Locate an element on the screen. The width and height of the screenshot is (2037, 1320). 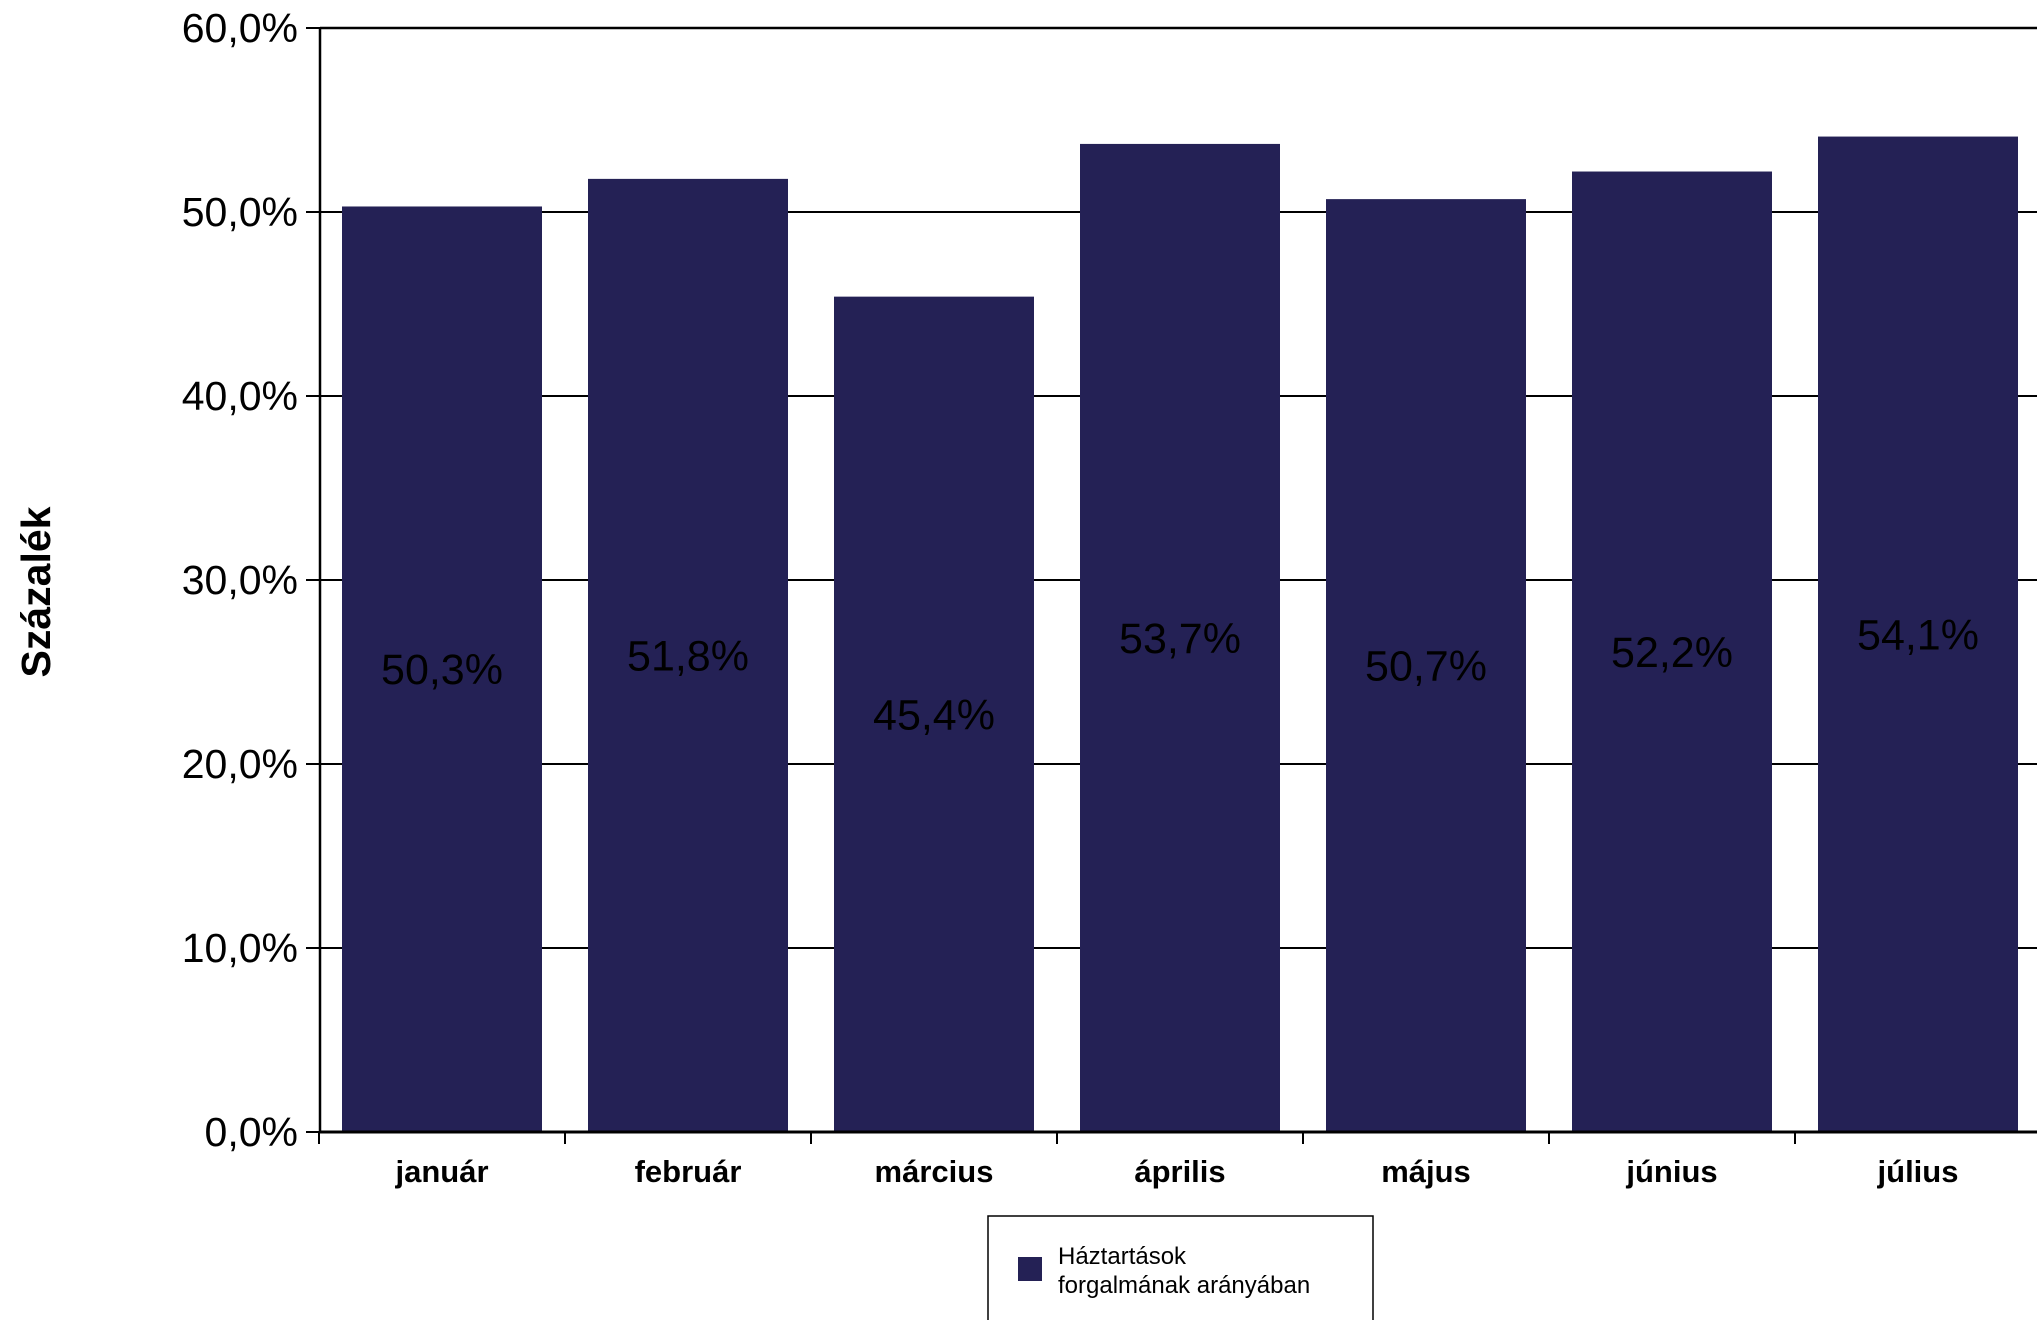
x-category-label: június is located at coordinates (1671, 1171).